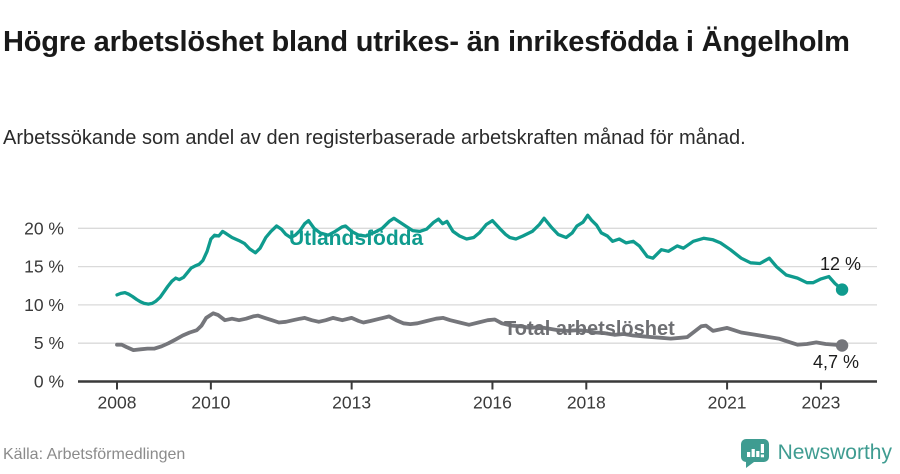  What do you see at coordinates (841, 264) in the screenshot?
I see `end-value-label-utlandsfodda: 12 %` at bounding box center [841, 264].